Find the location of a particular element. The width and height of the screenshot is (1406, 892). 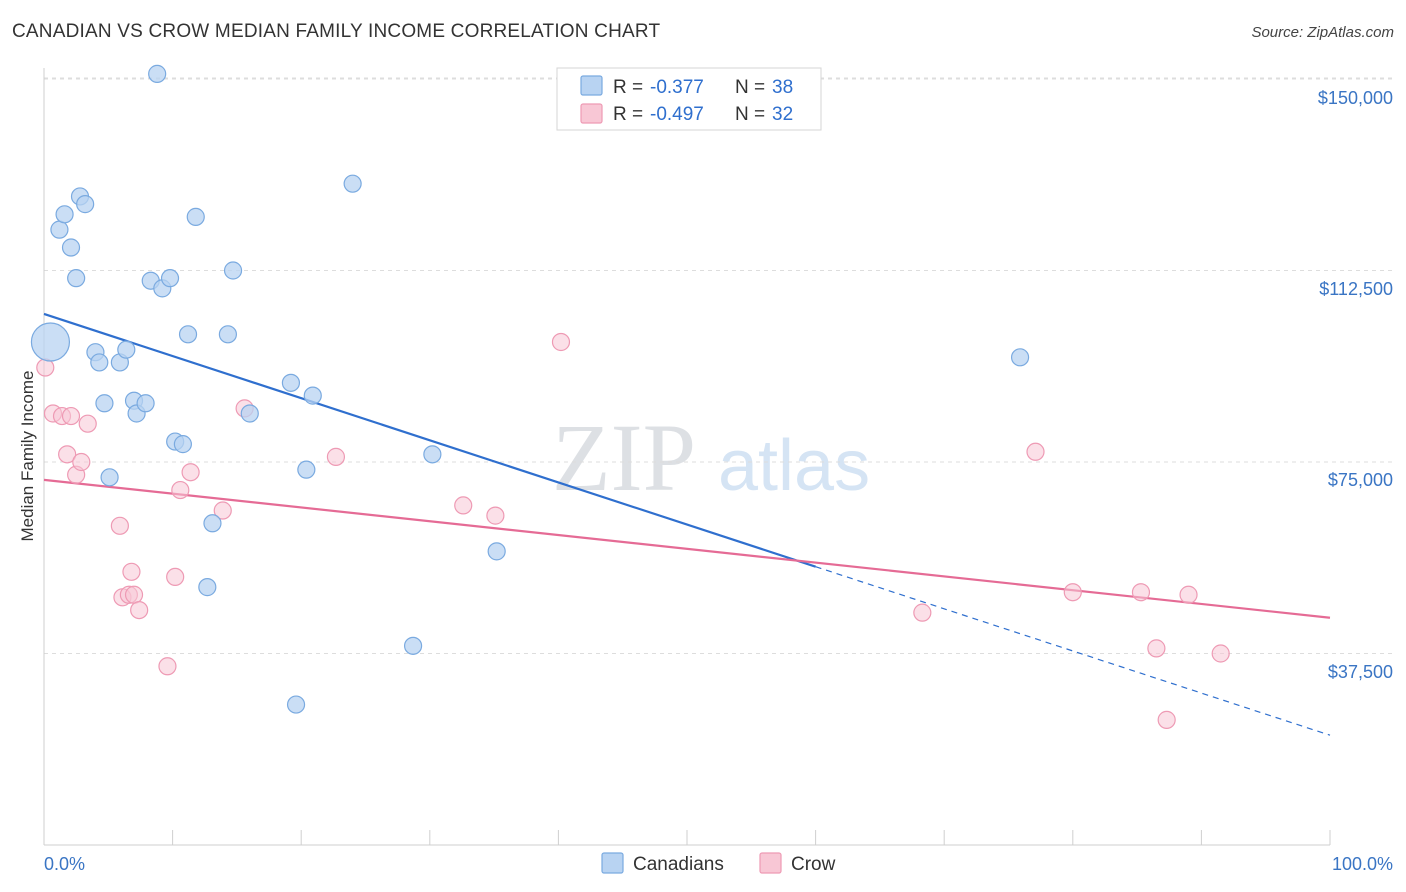

legend-swatch-canadians is located at coordinates (612, 863).